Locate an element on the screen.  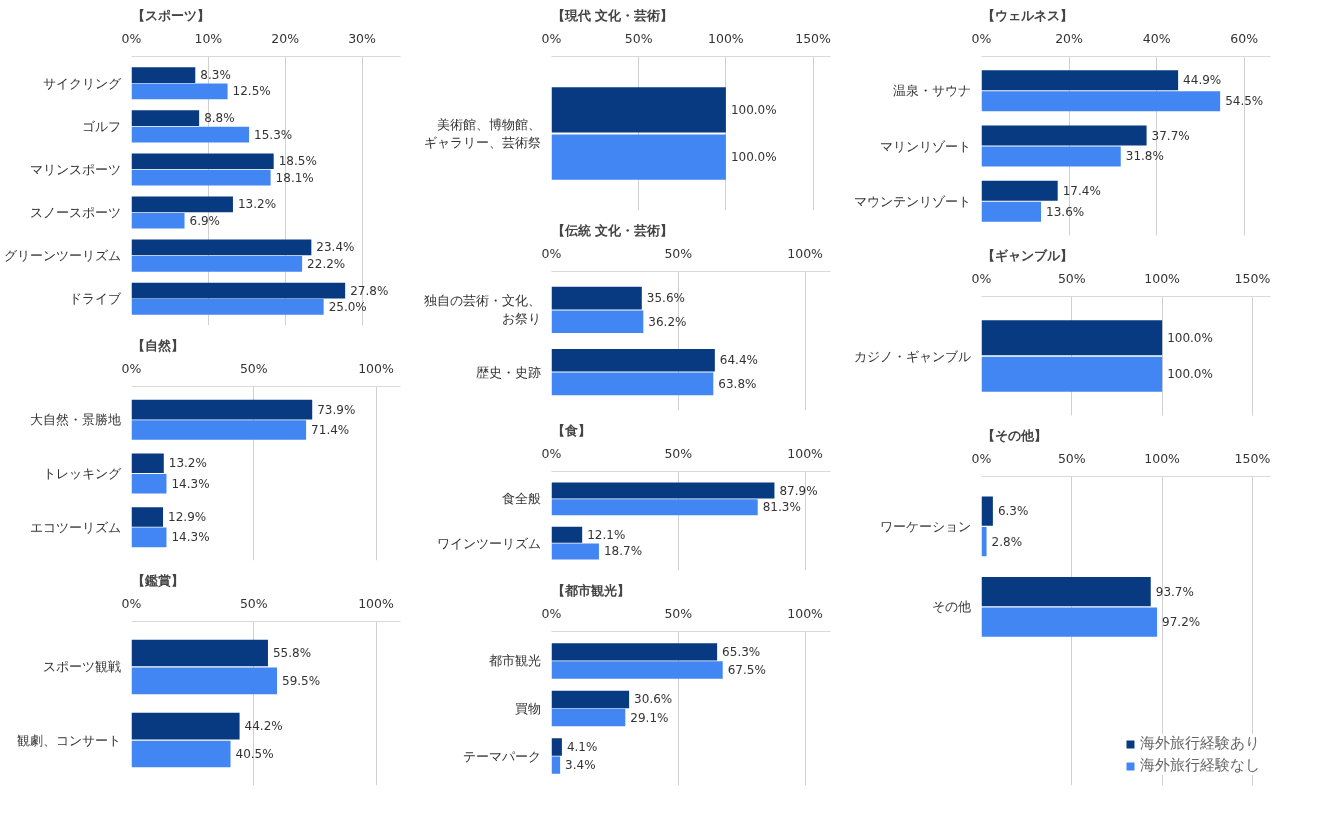
data-label: 44.2% is located at coordinates (263, 726).